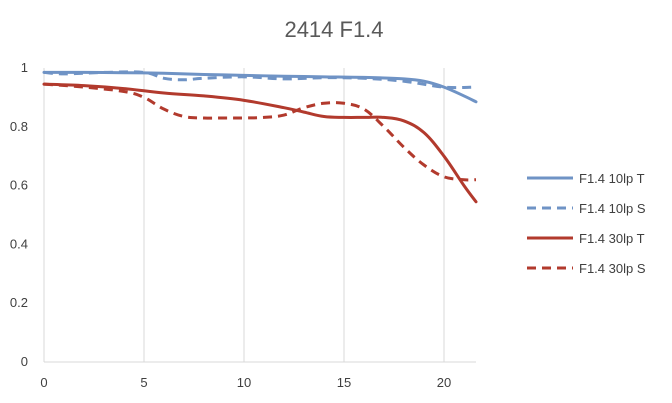  I want to click on y-tick-label: 0, so click(24, 361).